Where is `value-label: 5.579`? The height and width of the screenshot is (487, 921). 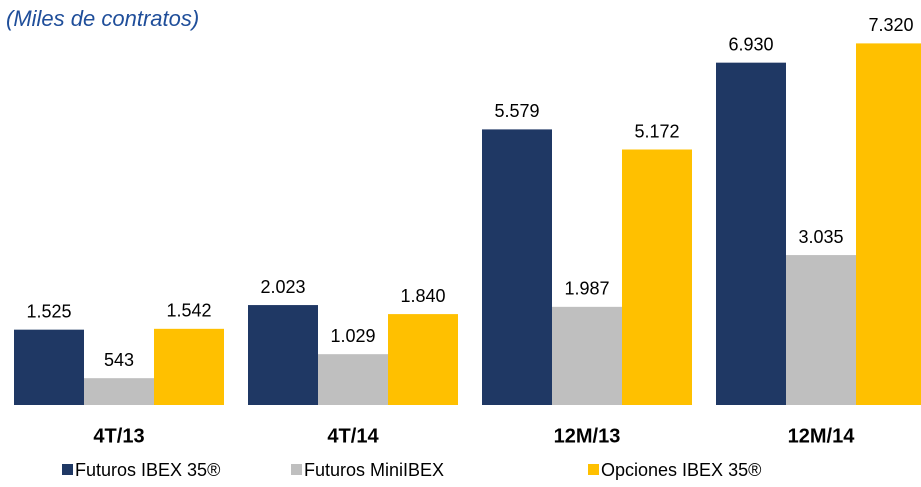 value-label: 5.579 is located at coordinates (516, 111).